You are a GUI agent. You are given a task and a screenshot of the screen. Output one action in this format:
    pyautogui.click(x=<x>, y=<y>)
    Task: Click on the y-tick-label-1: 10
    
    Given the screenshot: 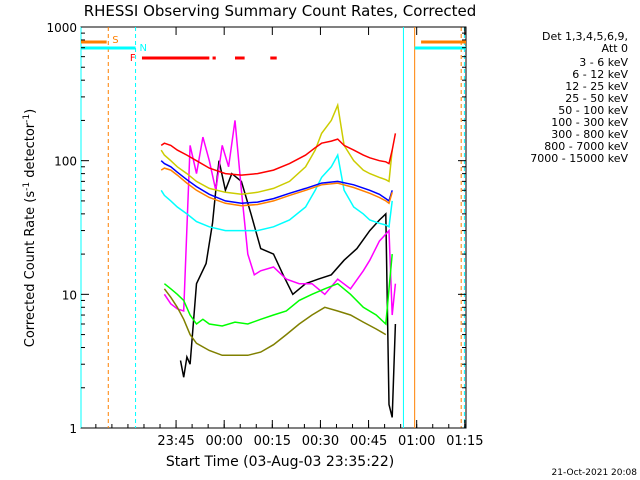 What is the action you would take?
    pyautogui.click(x=69, y=295)
    